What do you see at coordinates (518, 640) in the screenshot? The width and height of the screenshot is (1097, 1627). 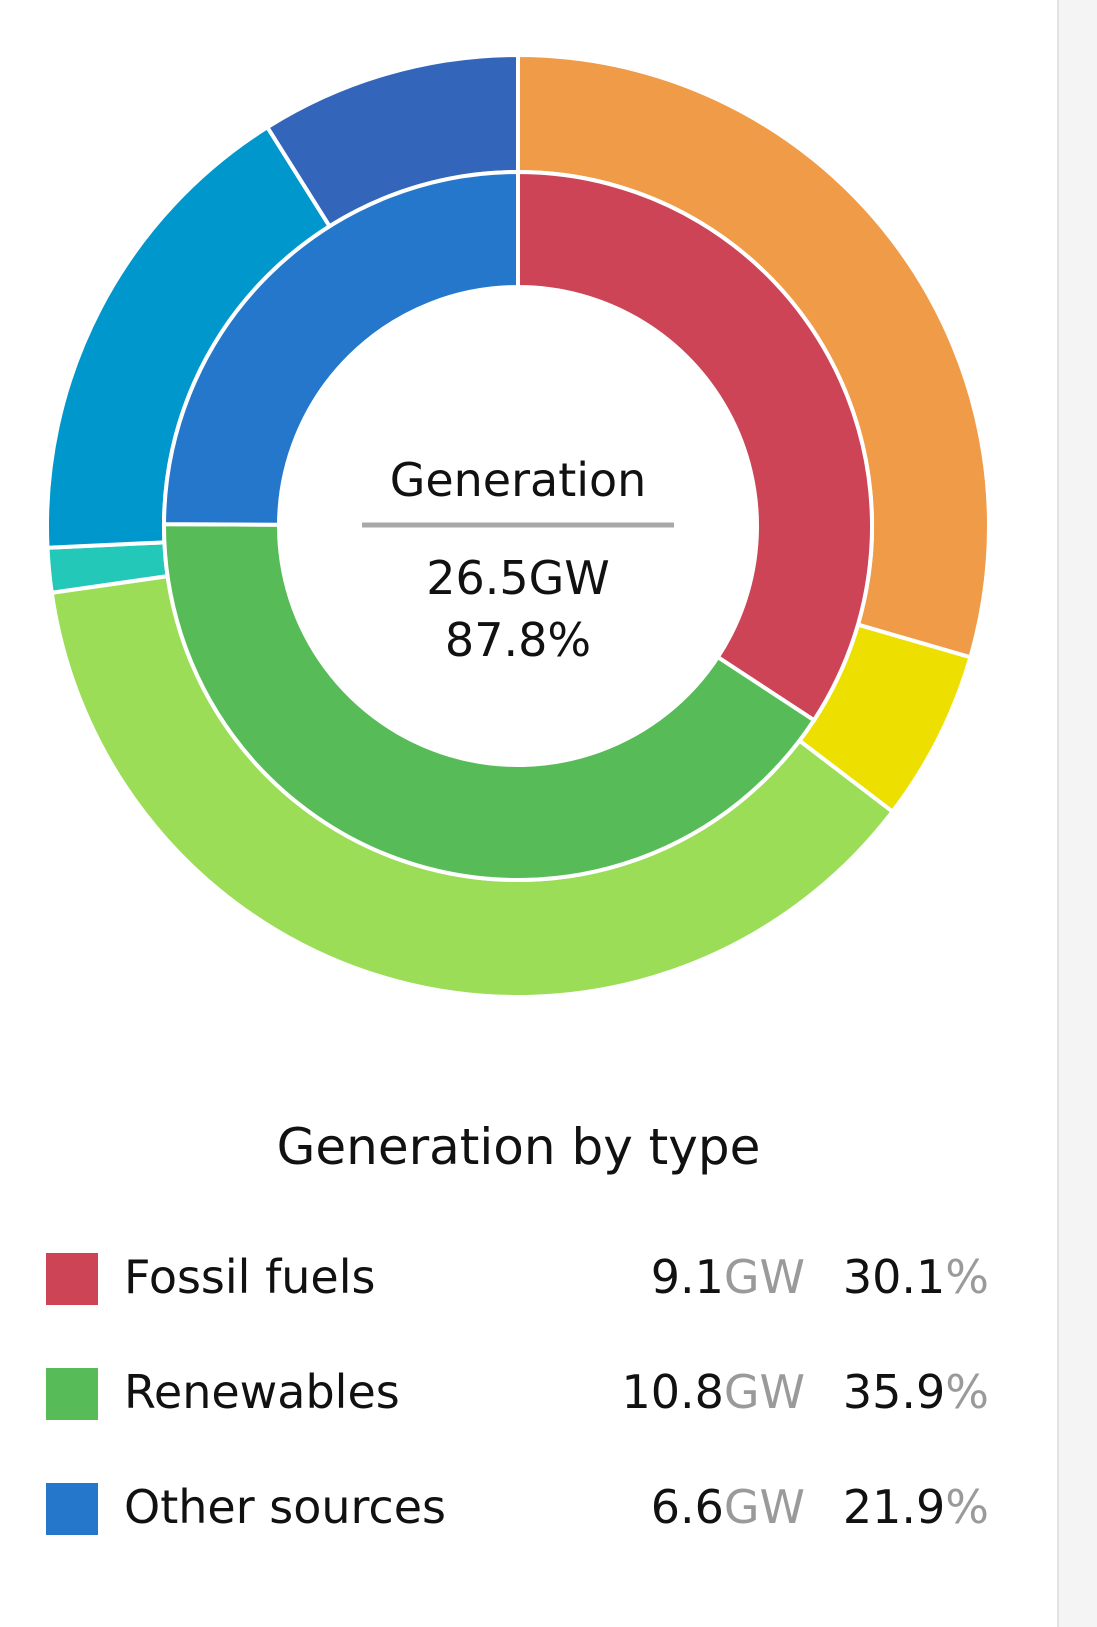 I see `center-percent: 87.8%` at bounding box center [518, 640].